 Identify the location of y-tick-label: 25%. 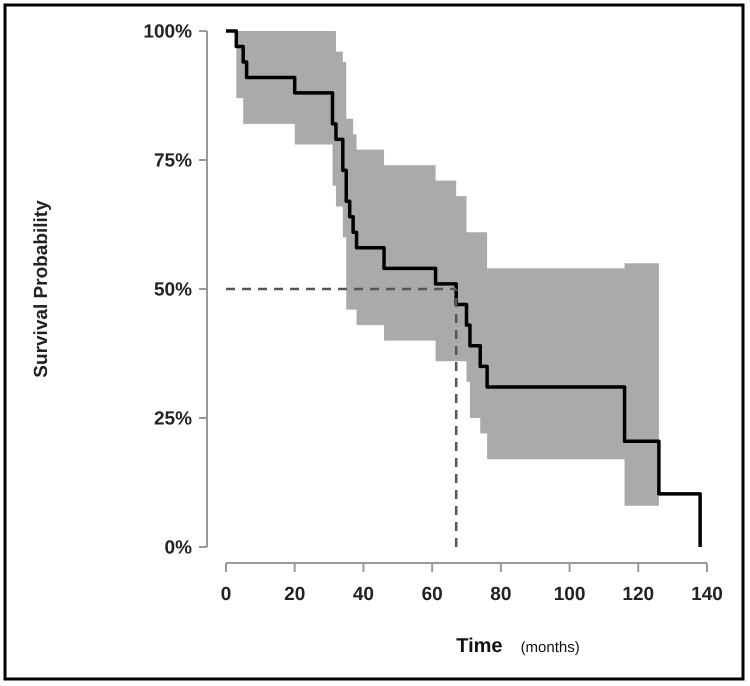
(173, 419).